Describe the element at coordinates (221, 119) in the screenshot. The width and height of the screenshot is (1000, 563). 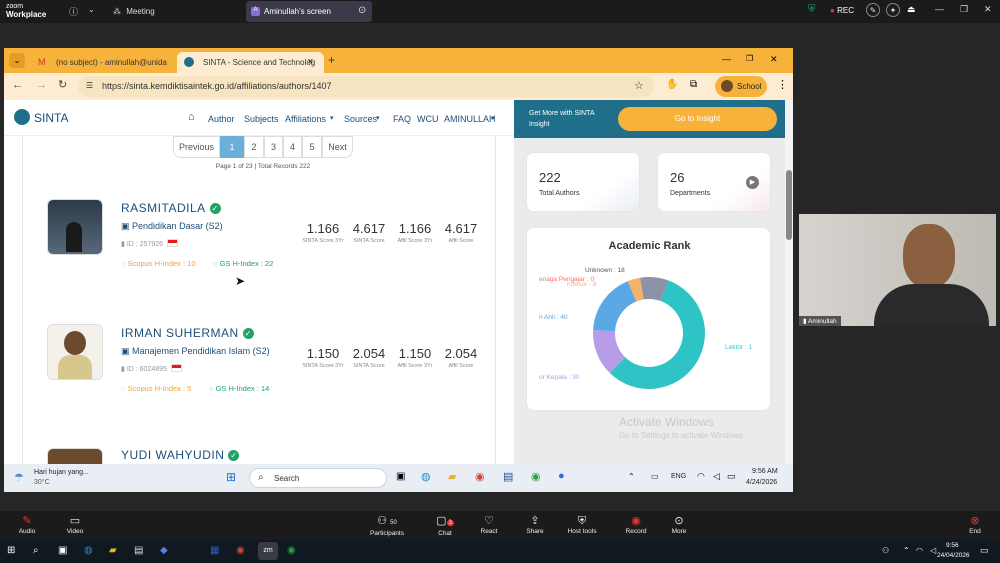
I see `nav-author: Author` at that location.